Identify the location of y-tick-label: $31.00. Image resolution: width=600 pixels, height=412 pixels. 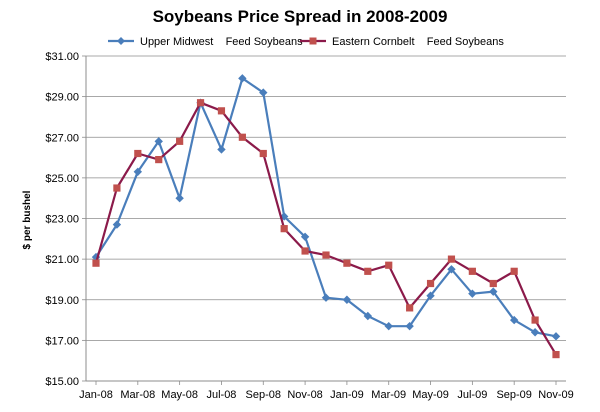
(62, 57).